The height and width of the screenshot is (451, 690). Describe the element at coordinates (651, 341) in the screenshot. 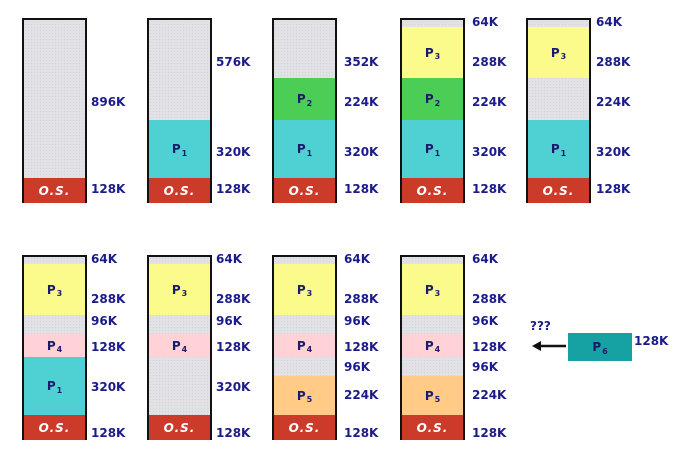

I see `p6-size-label: 128K` at that location.